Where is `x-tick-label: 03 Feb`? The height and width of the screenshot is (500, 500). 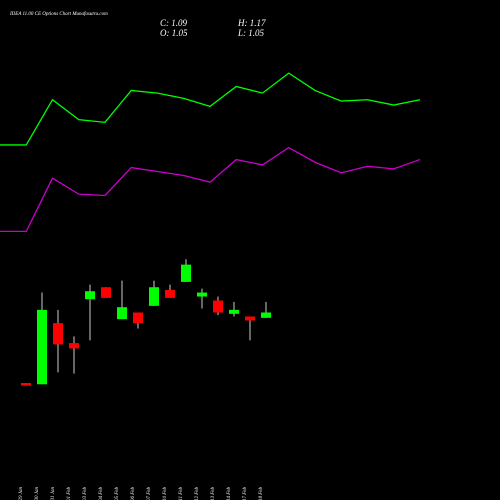 x-tick-label: 03 Feb is located at coordinates (85, 493).